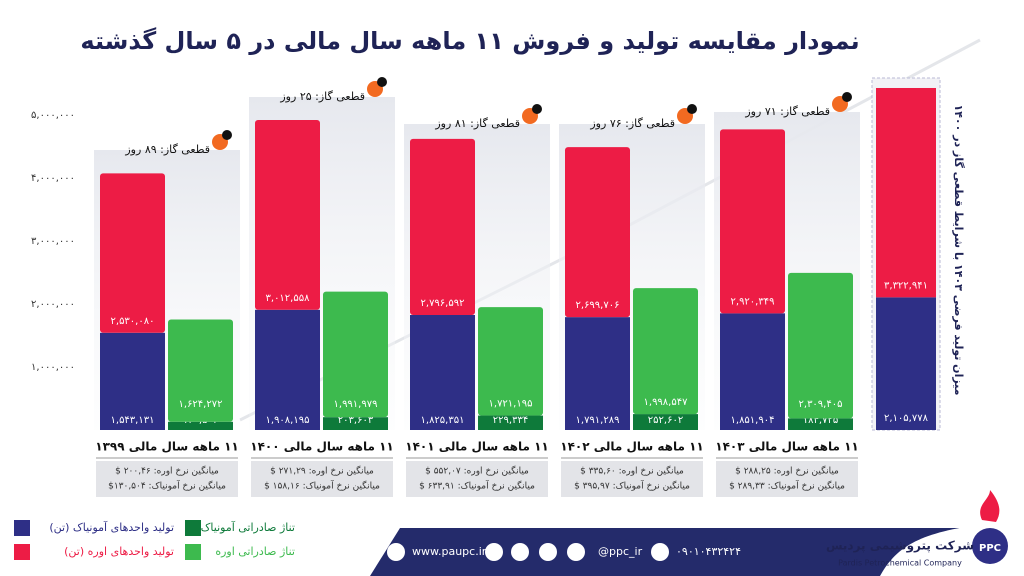 The image size is (1024, 576). I want to click on gas-cut-label: قطعی گاز: ۷۱ روز, so click(787, 111).